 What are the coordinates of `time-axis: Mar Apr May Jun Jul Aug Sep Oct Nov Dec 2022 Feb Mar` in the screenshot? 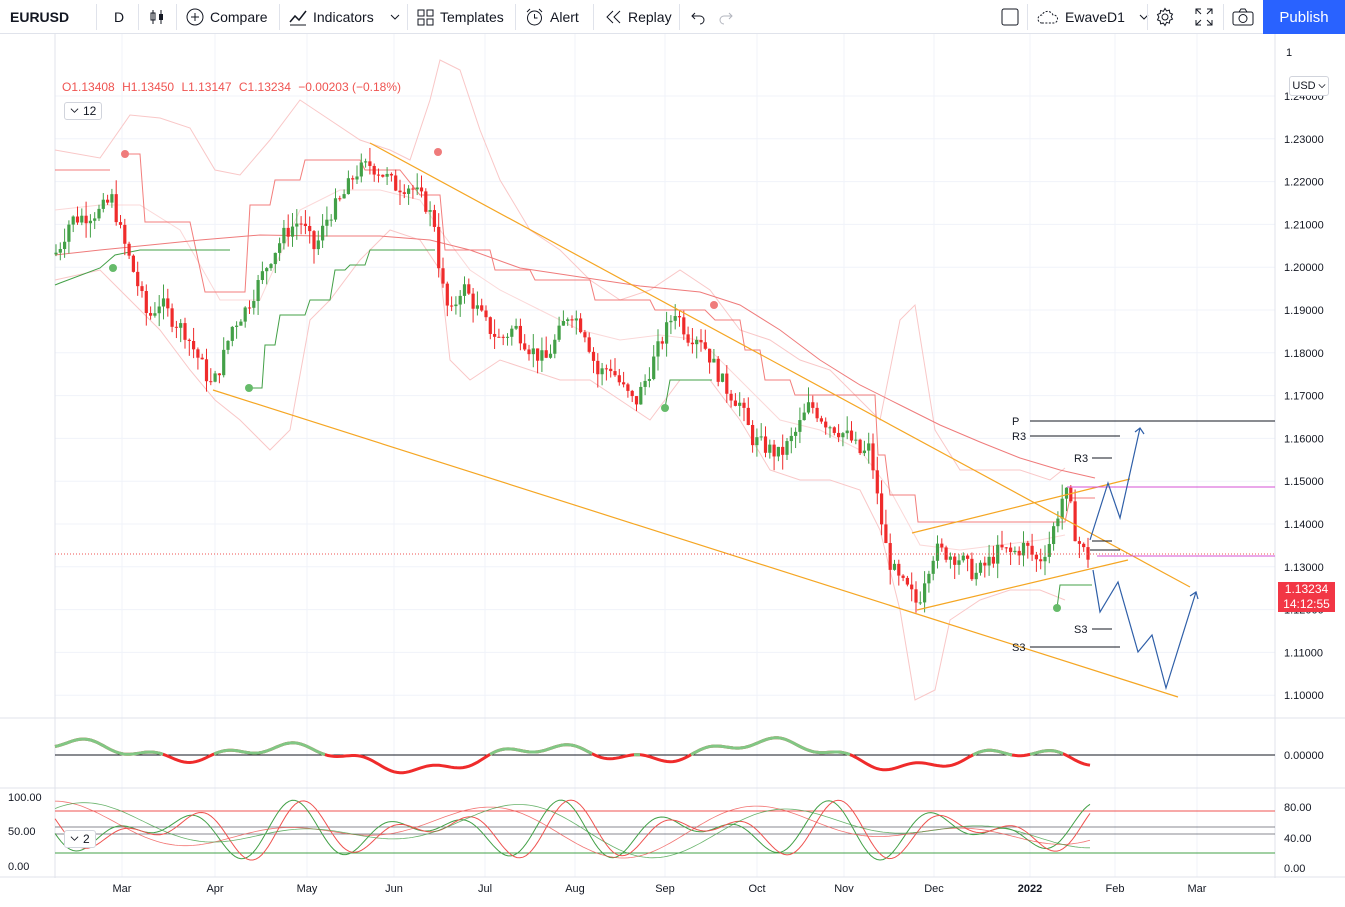 It's located at (660, 889).